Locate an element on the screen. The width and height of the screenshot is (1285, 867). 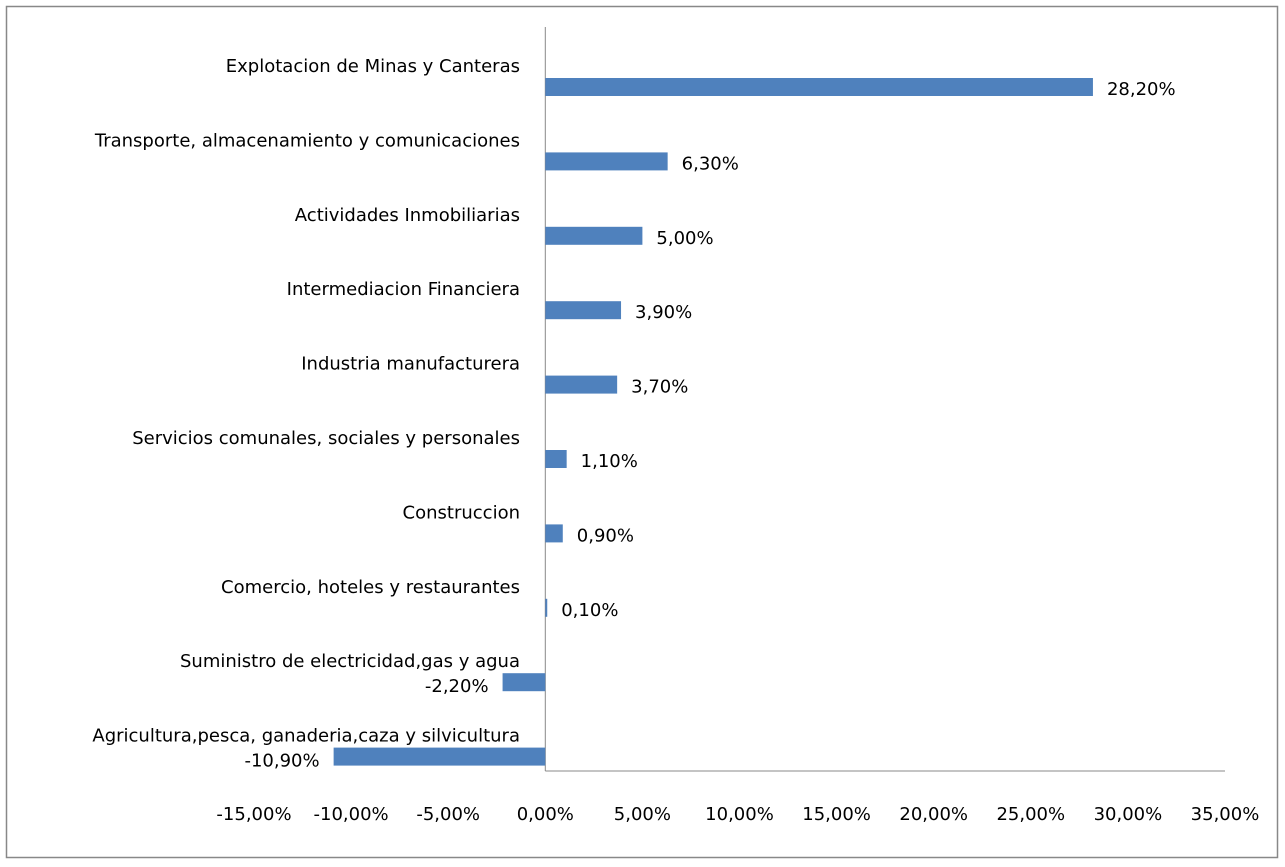
value-label: 0,10% is located at coordinates (589, 610).